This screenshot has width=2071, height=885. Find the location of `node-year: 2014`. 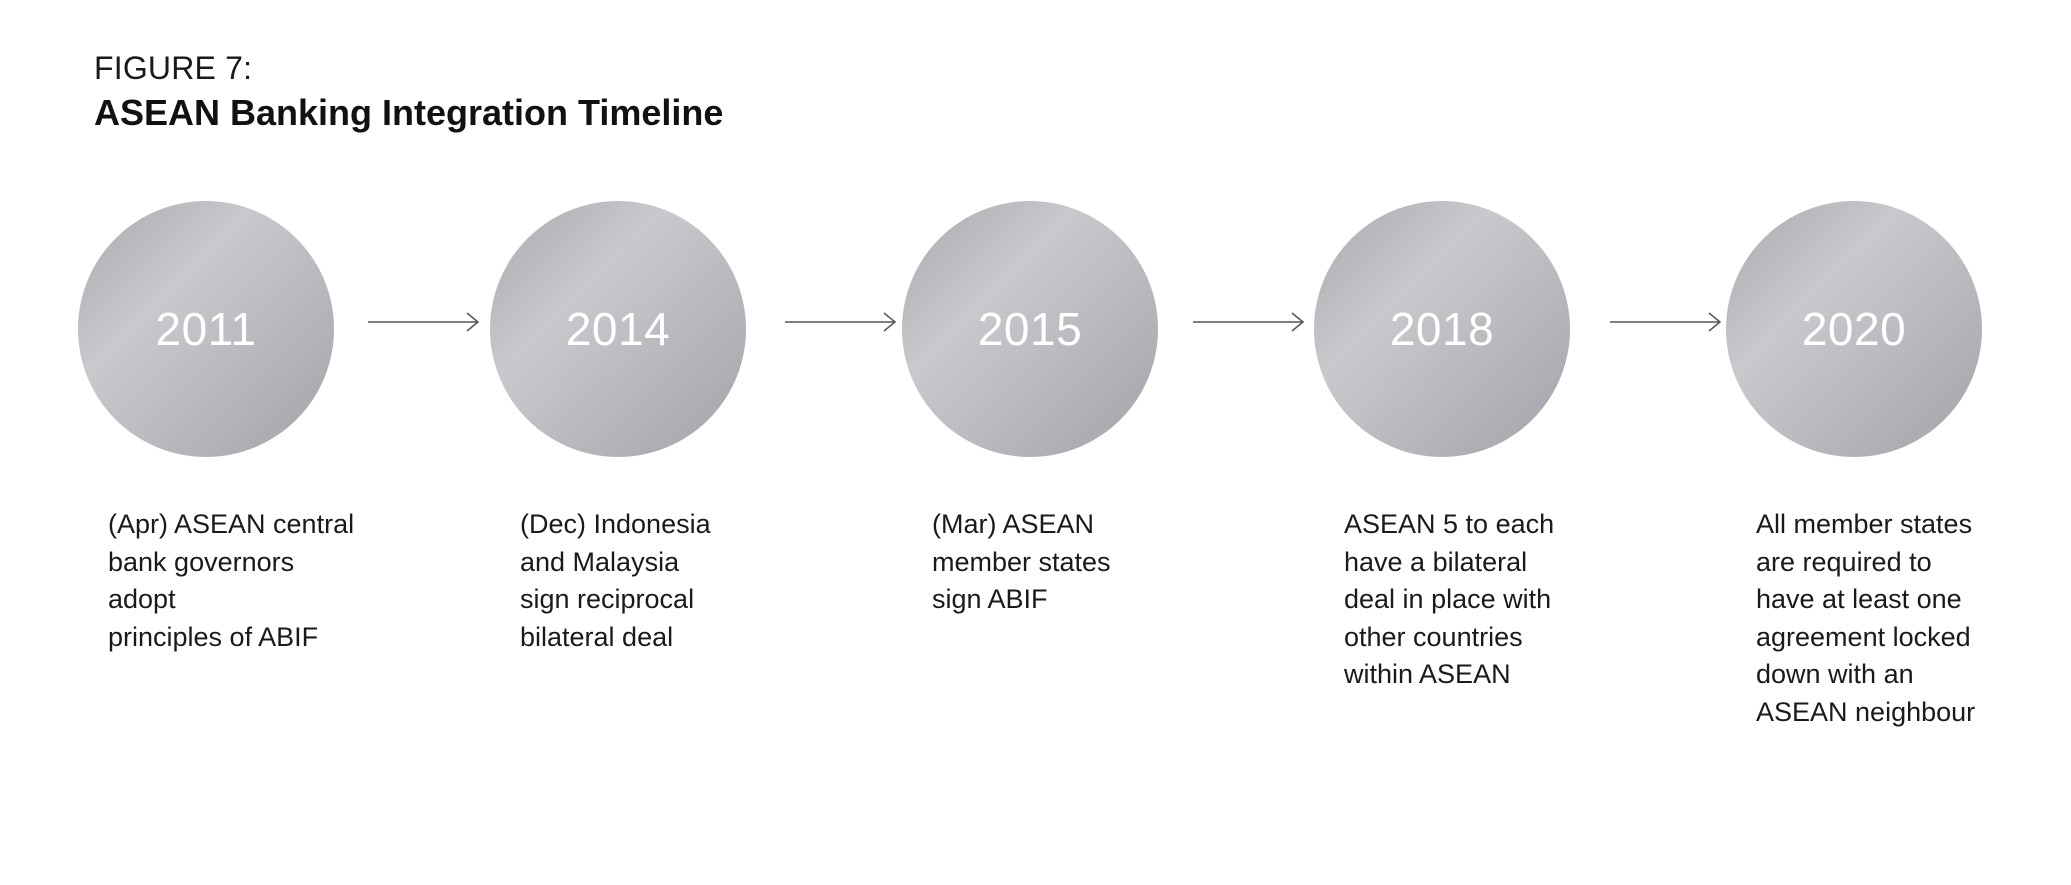

node-year: 2014 is located at coordinates (618, 329).